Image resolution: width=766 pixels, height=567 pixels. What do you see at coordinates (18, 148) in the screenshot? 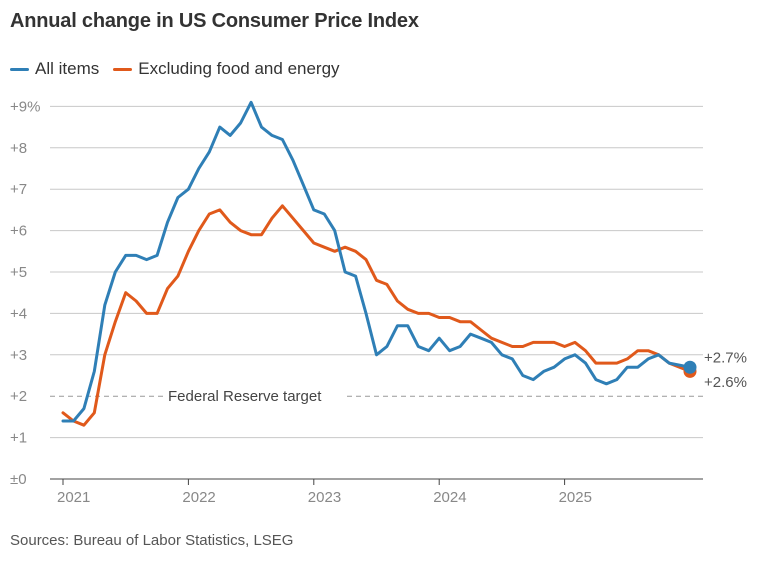
I see `y-tick-label: +8` at bounding box center [18, 148].